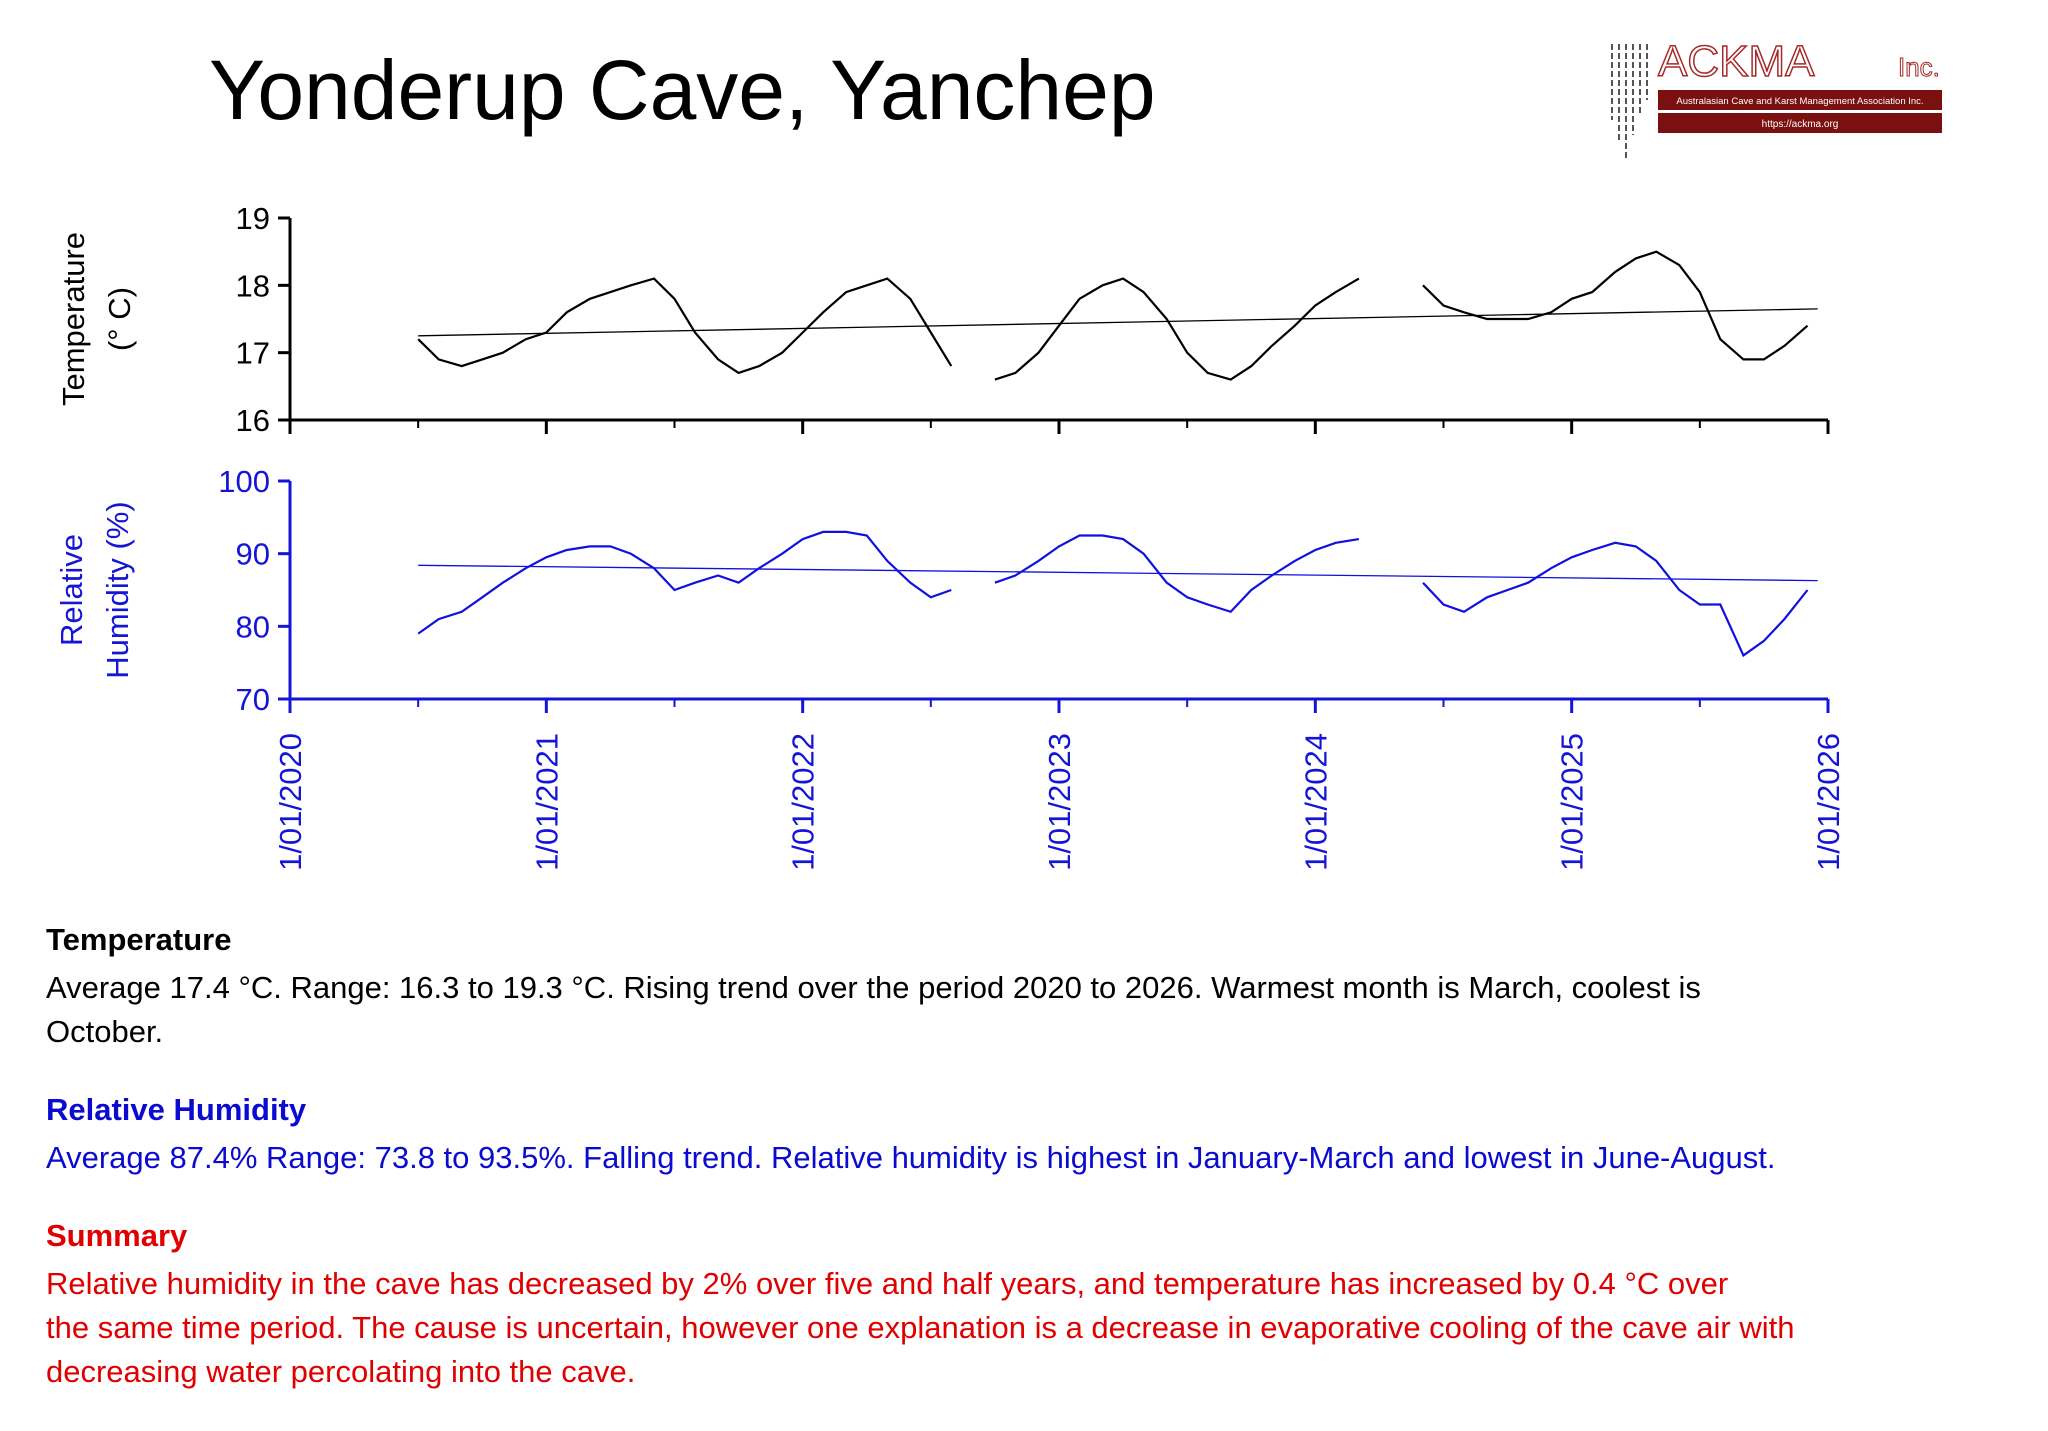 This screenshot has width=2048, height=1431. What do you see at coordinates (117, 1235) in the screenshot?
I see `note-heading: Summary` at bounding box center [117, 1235].